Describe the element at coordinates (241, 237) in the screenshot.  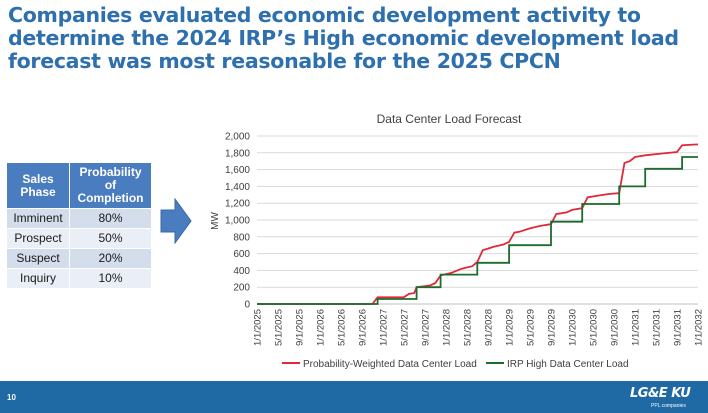
I see `y-tick-label: 800` at that location.